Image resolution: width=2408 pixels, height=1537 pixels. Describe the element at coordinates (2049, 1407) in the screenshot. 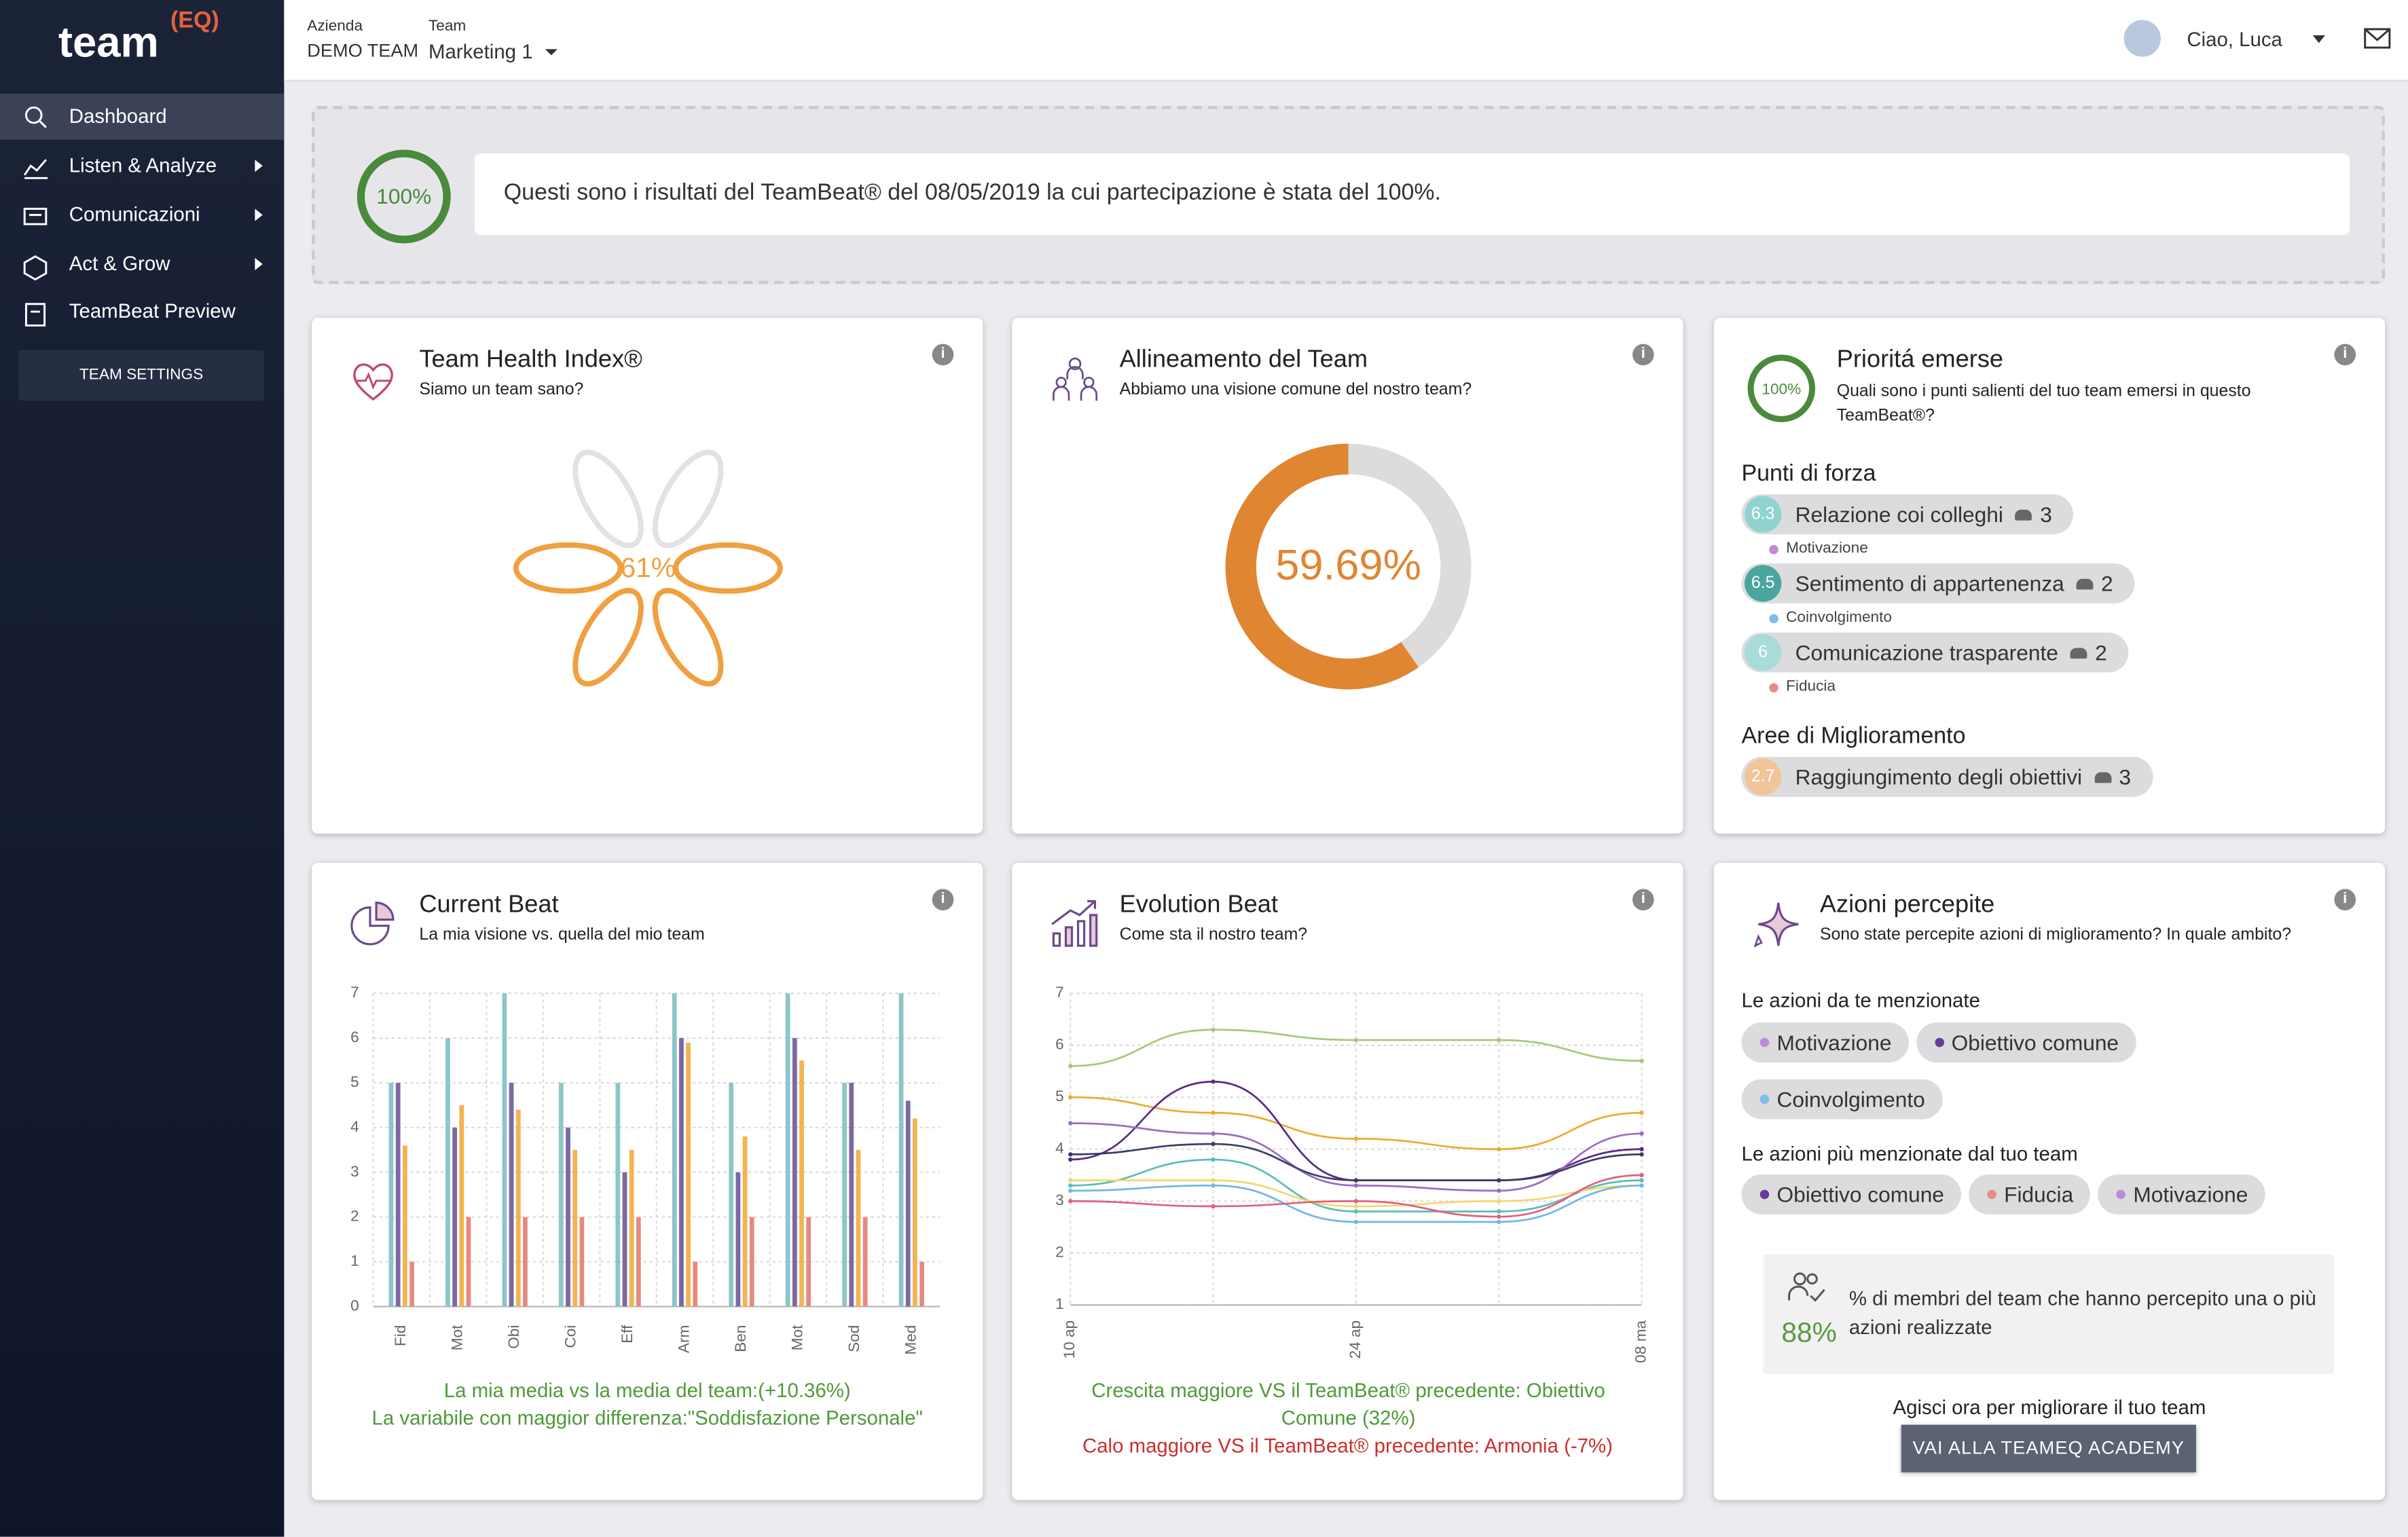

I see `cta: Agisci ora per migliorare il tuo team` at that location.